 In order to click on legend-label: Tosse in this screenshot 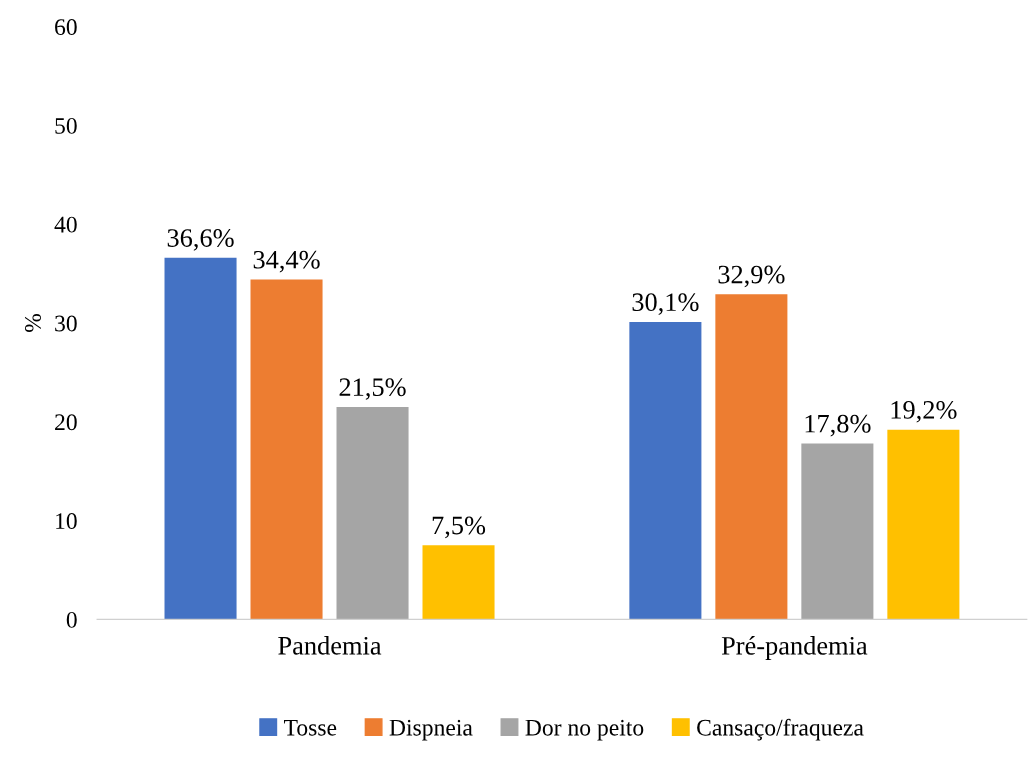, I will do `click(310, 727)`.